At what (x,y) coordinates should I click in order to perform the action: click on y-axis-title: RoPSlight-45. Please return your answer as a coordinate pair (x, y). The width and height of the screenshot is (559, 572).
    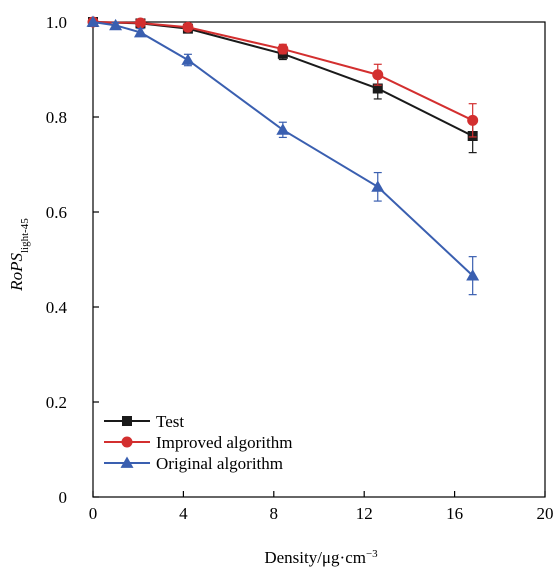
    Looking at the image, I should click on (19, 255).